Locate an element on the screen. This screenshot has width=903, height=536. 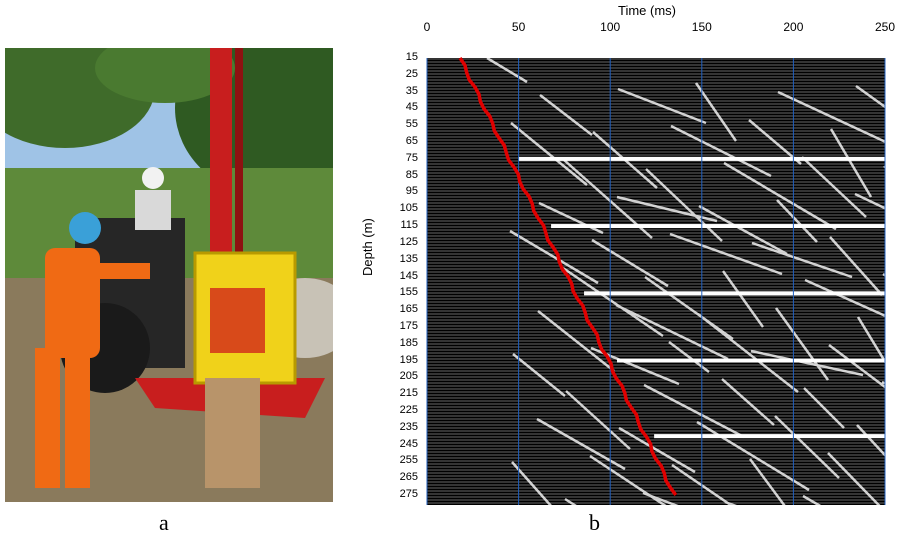
y-tick-label: 45 is located at coordinates (411, 107).